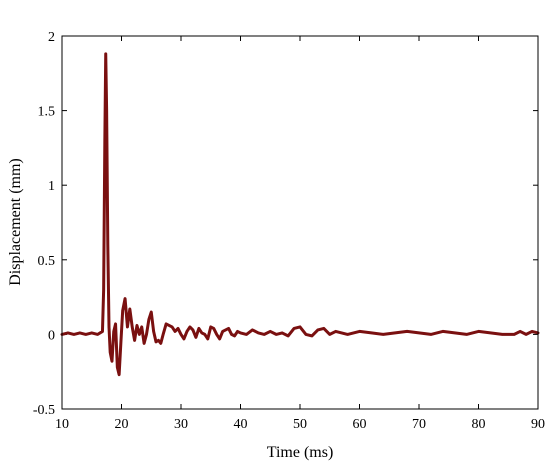  I want to click on y-tick-label: 0.5, so click(47, 261).